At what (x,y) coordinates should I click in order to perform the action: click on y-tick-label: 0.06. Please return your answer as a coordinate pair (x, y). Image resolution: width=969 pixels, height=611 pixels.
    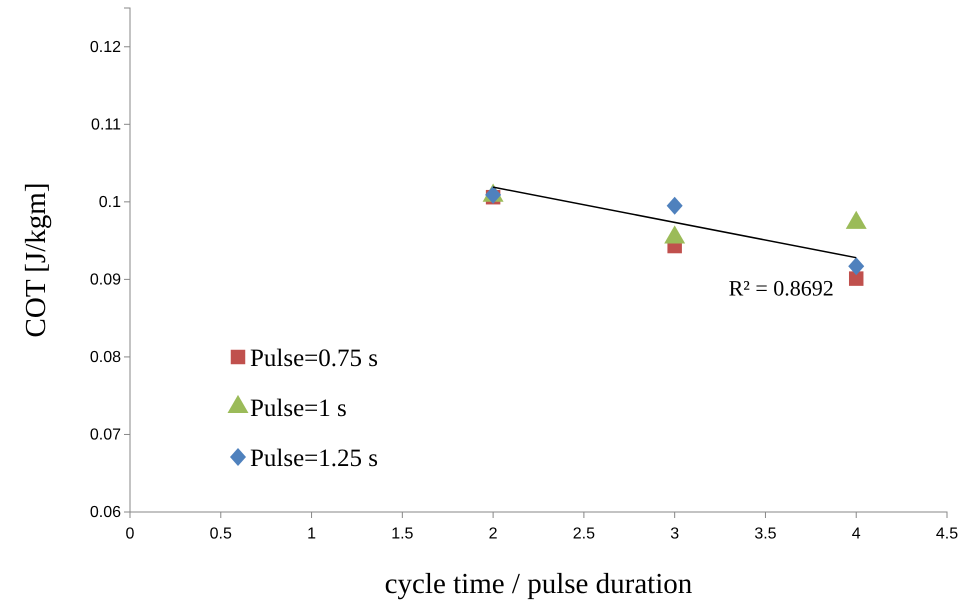
    Looking at the image, I should click on (106, 513).